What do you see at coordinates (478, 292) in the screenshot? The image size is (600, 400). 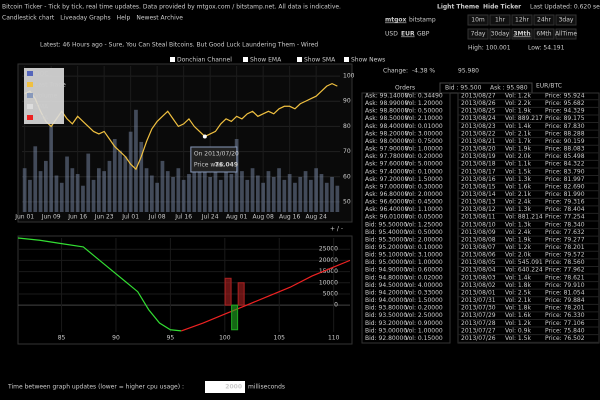 I see `trade-cell: 2013/08/01` at bounding box center [478, 292].